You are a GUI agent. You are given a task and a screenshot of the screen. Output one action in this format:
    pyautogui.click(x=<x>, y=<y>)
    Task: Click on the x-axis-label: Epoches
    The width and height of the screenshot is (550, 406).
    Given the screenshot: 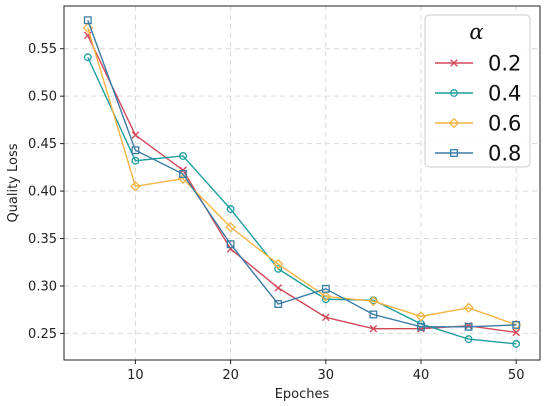 What is the action you would take?
    pyautogui.click(x=302, y=394)
    